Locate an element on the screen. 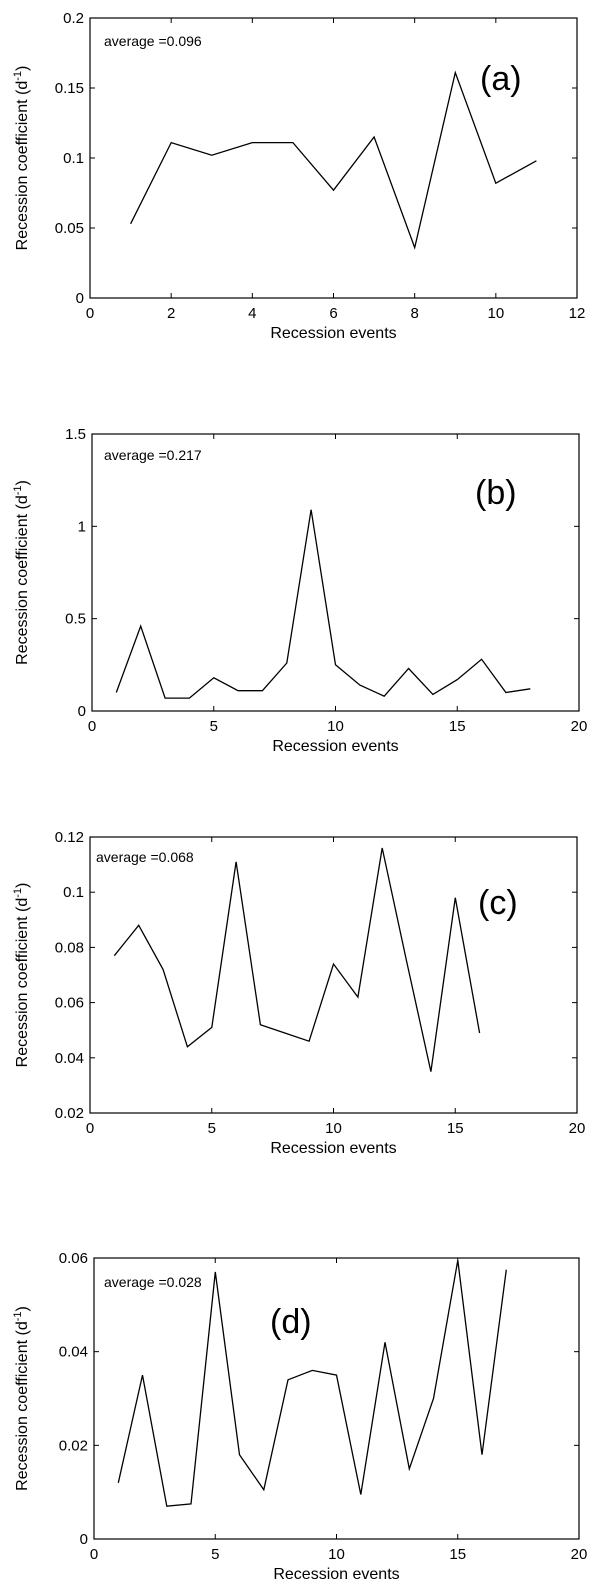 The image size is (599, 1587). y-tick-label: 0.08 is located at coordinates (69, 947).